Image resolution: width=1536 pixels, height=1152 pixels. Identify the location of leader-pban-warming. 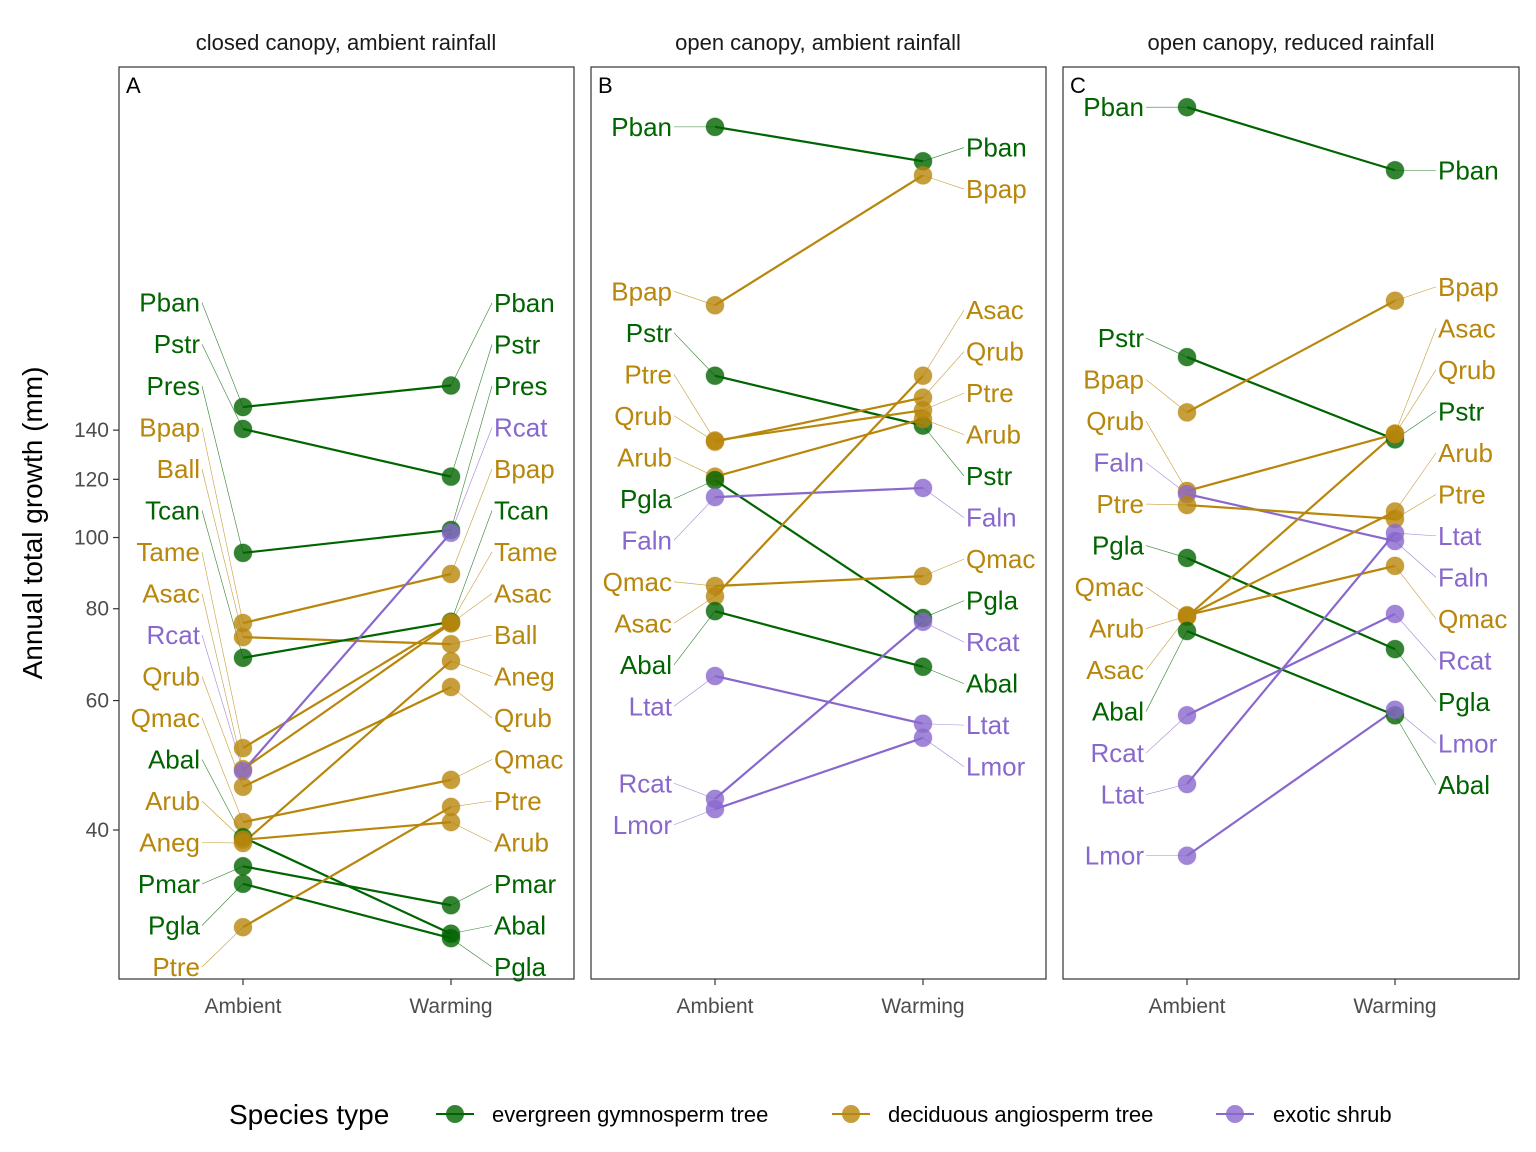
(471, 344).